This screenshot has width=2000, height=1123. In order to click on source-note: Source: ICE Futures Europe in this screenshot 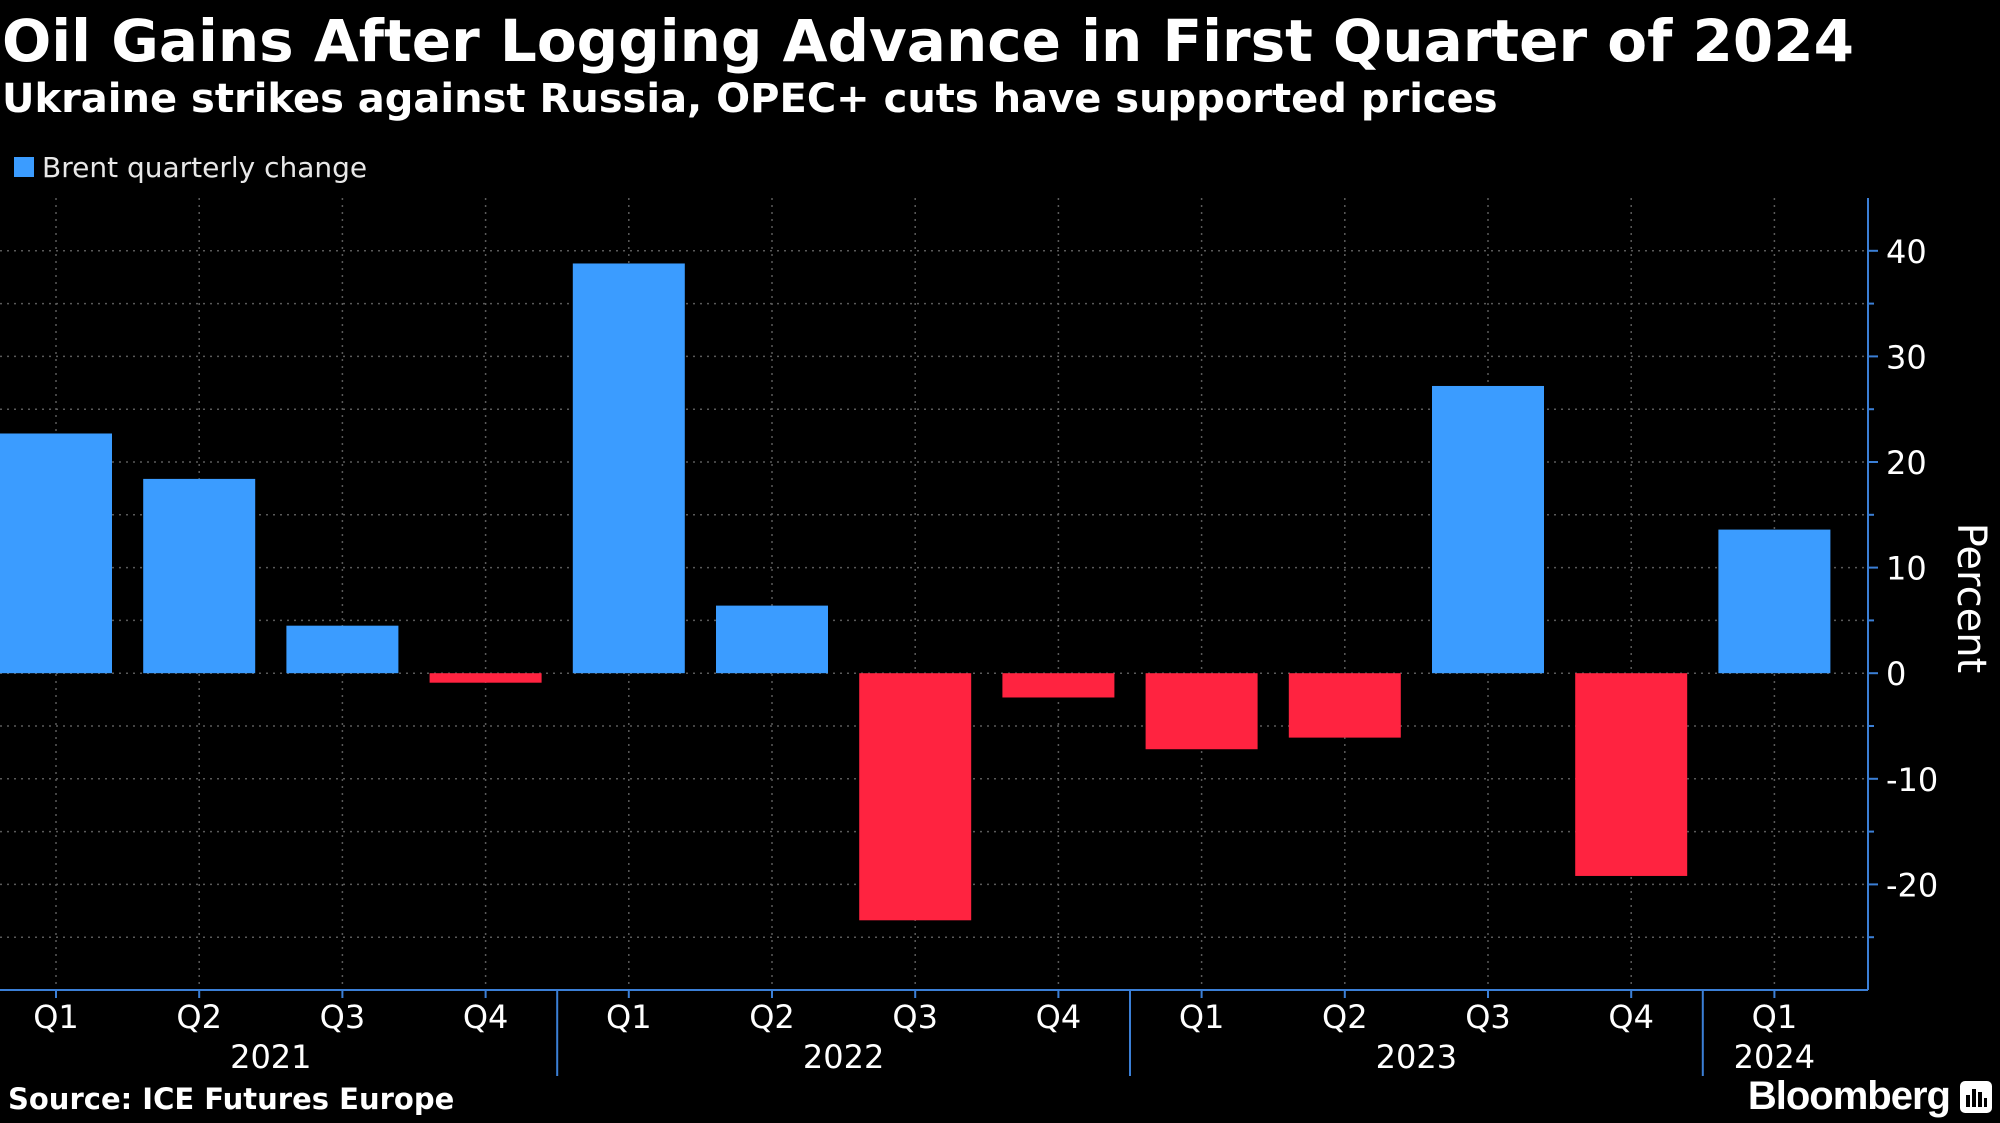, I will do `click(231, 1099)`.